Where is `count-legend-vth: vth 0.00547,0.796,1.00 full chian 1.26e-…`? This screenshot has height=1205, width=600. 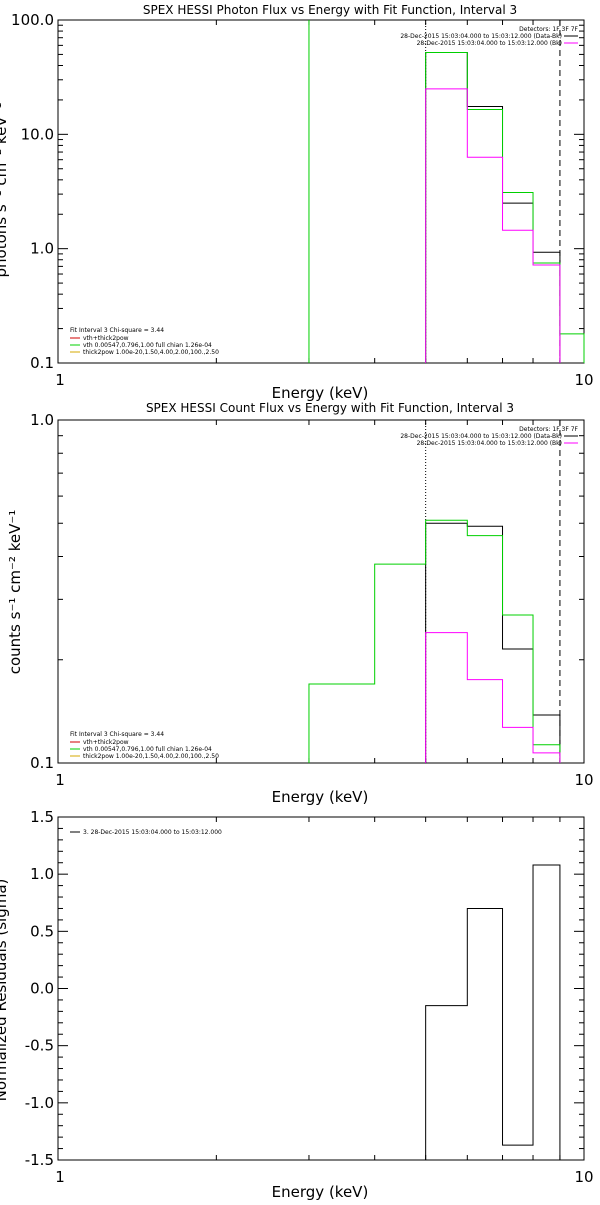 count-legend-vth: vth 0.00547,0.796,1.00 full chian 1.26e-… is located at coordinates (147, 749).